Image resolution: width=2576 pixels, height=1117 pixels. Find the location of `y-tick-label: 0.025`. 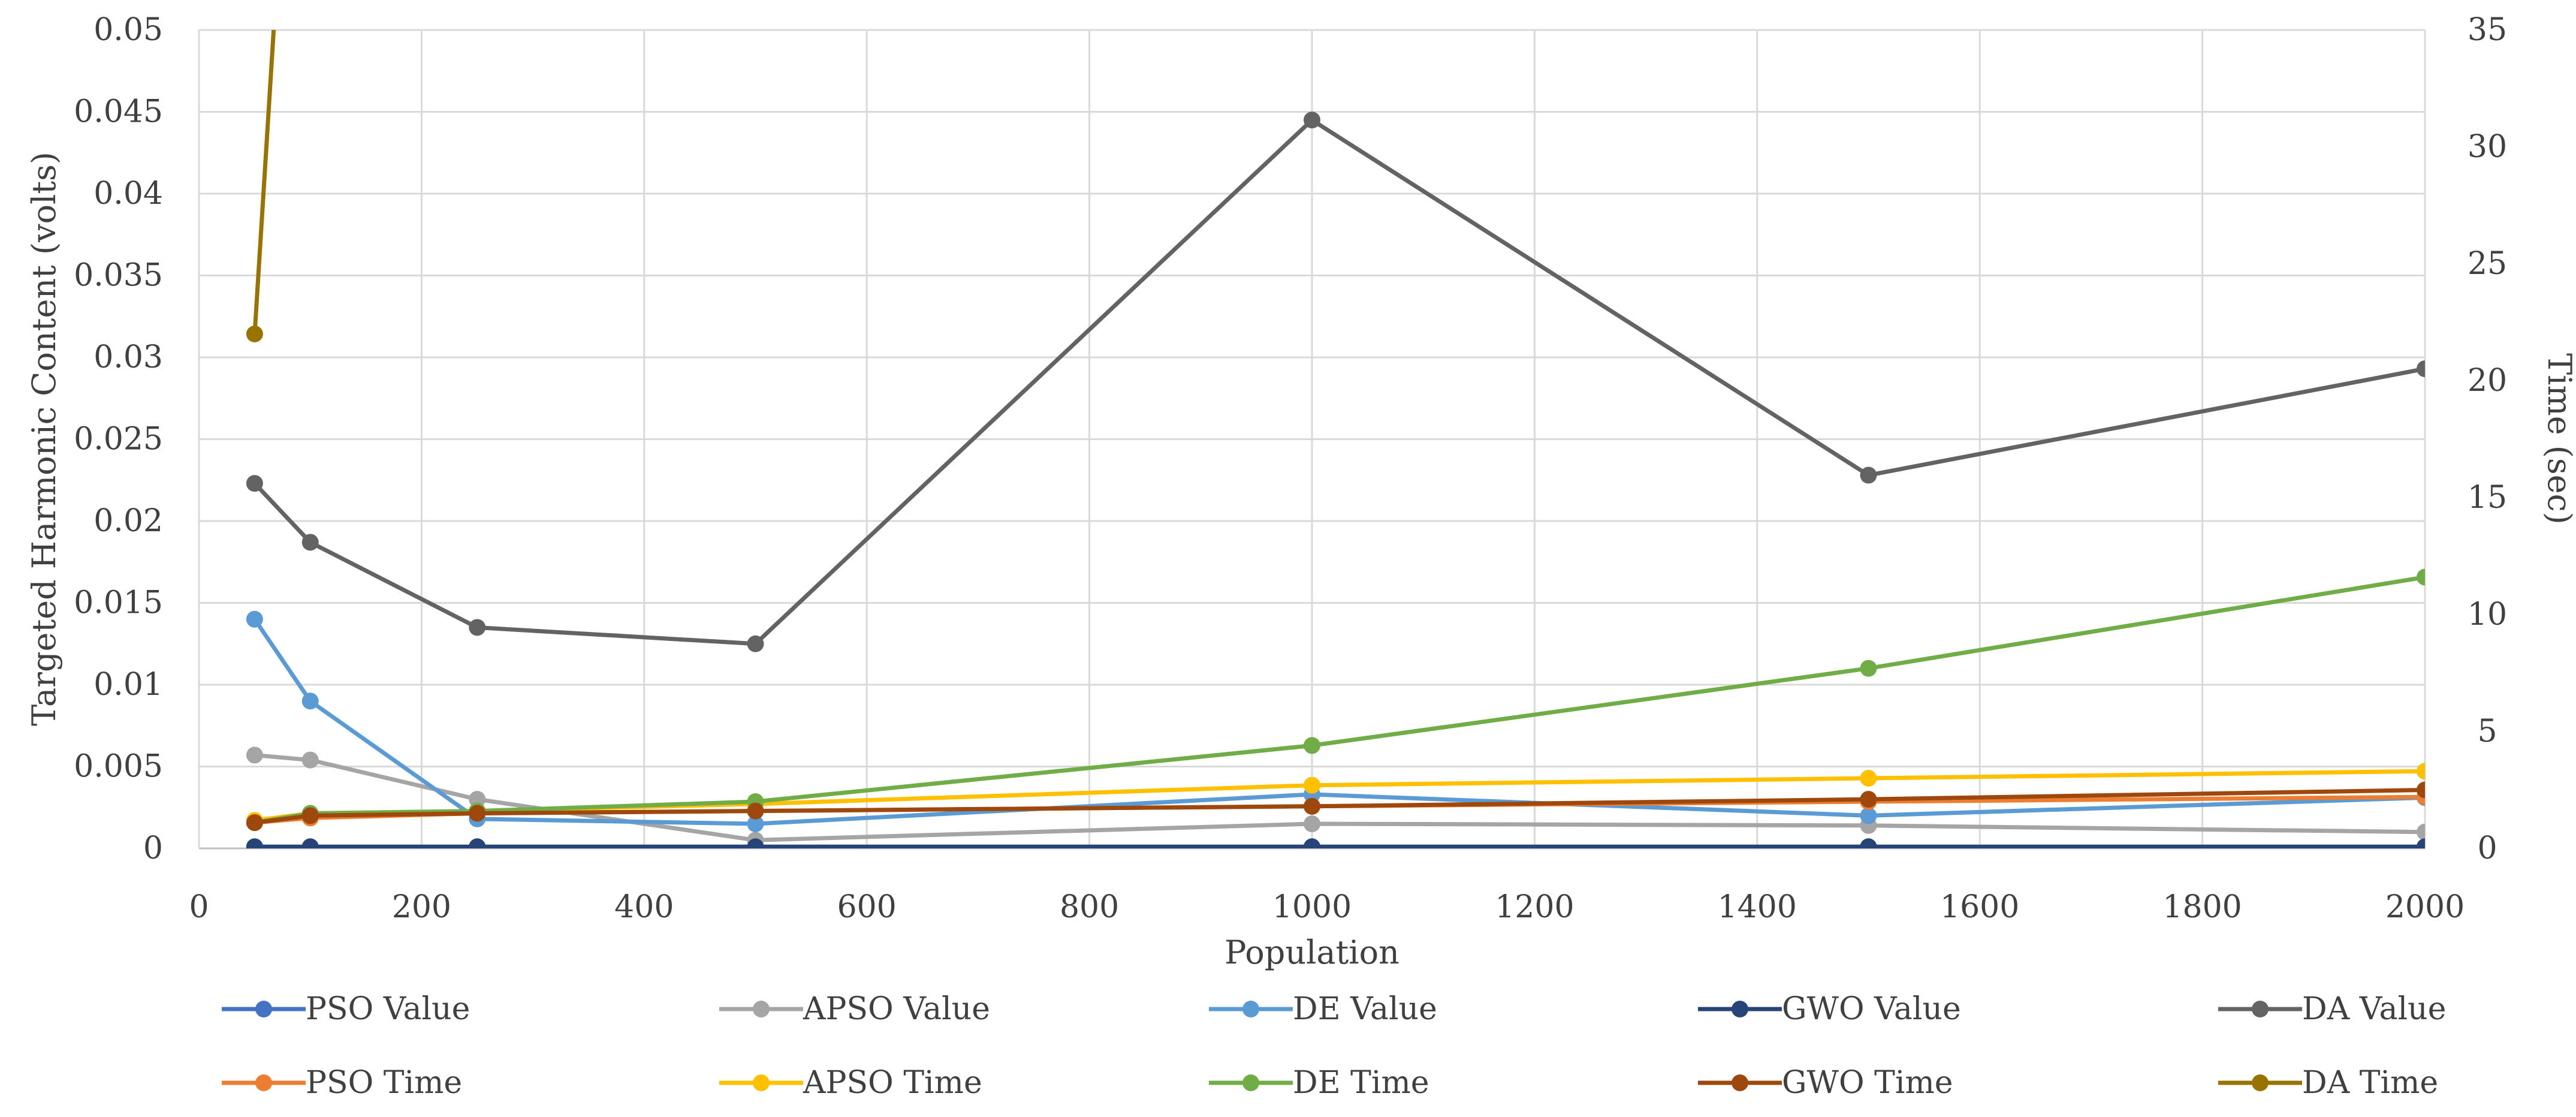

y-tick-label: 0.025 is located at coordinates (118, 439).